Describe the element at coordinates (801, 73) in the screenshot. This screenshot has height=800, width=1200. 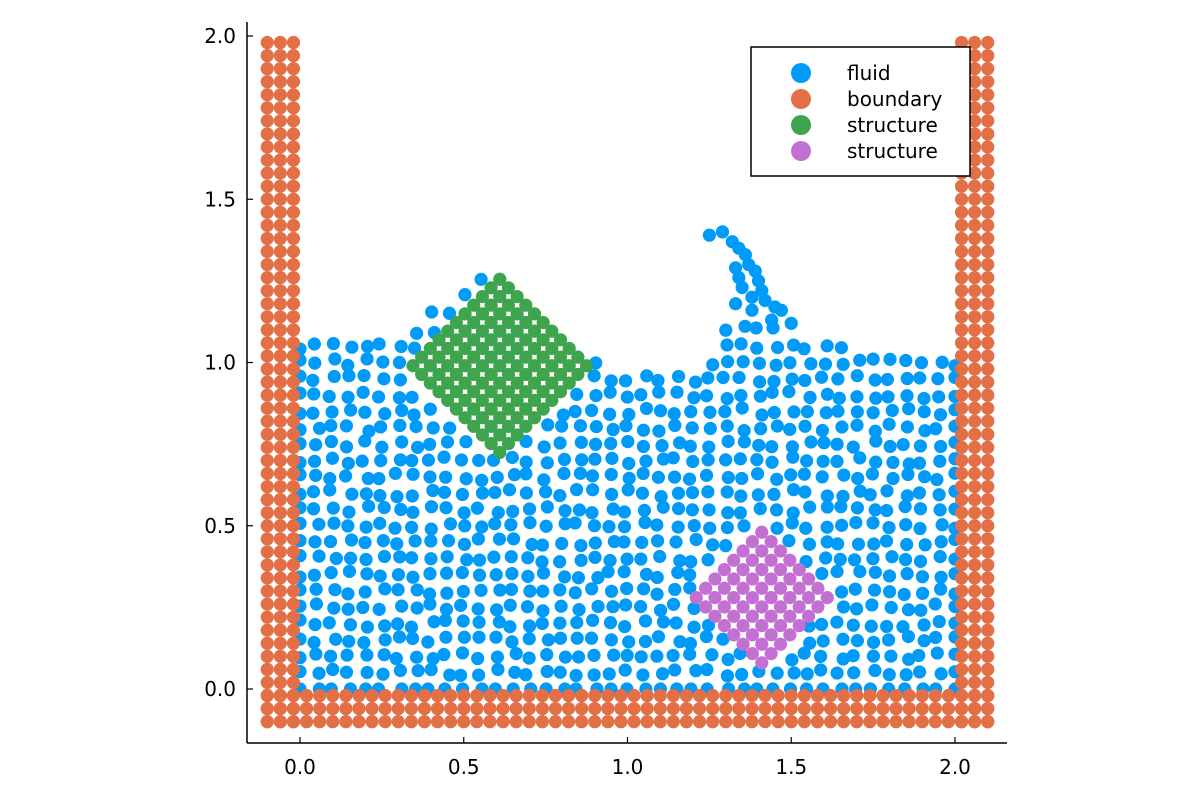
I see `legend-marker` at that location.